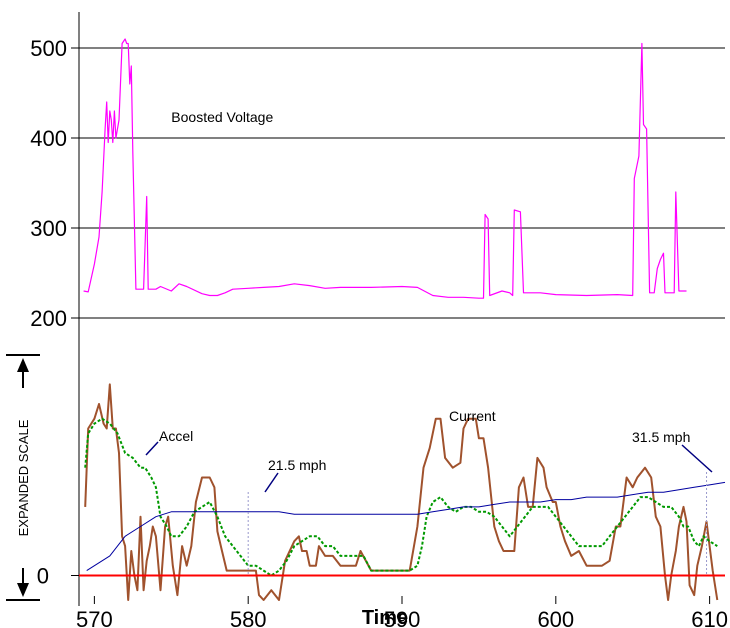 The height and width of the screenshot is (628, 730). What do you see at coordinates (248, 617) in the screenshot?
I see `x-tick-label: 580` at bounding box center [248, 617].